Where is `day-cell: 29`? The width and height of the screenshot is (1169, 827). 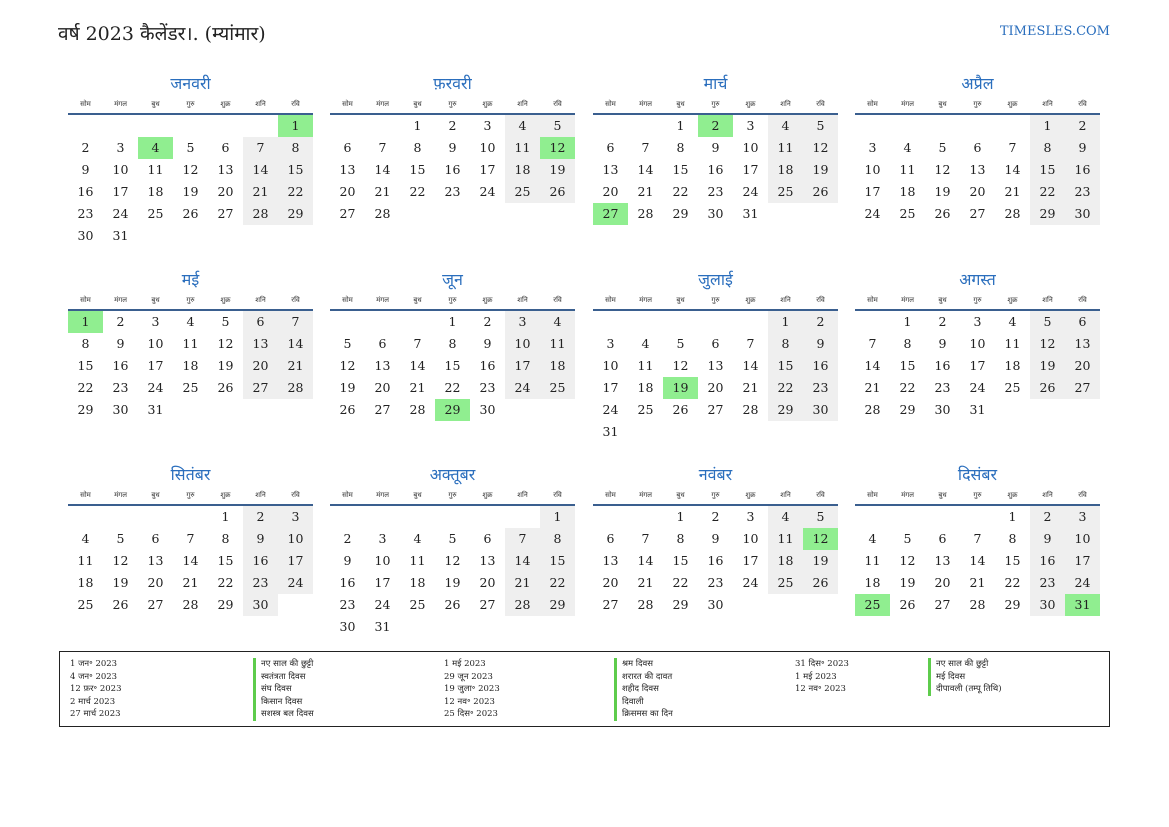
day-cell: 29 is located at coordinates (1012, 604).